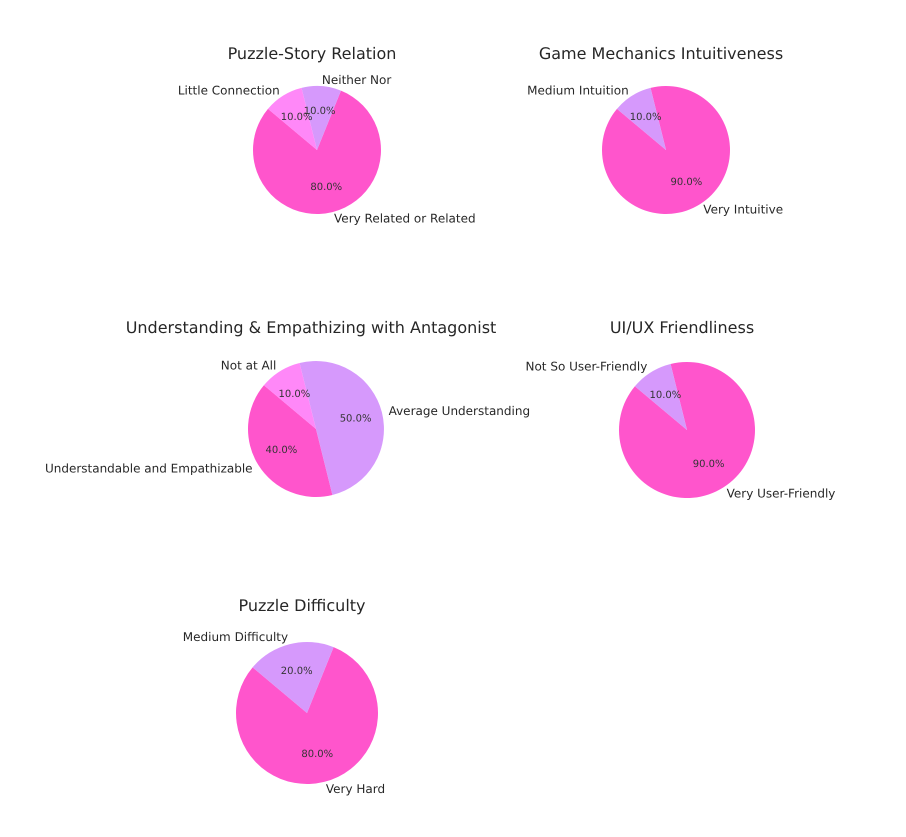 Image resolution: width=906 pixels, height=837 pixels. I want to click on slice-label: Very Intuitive, so click(743, 209).